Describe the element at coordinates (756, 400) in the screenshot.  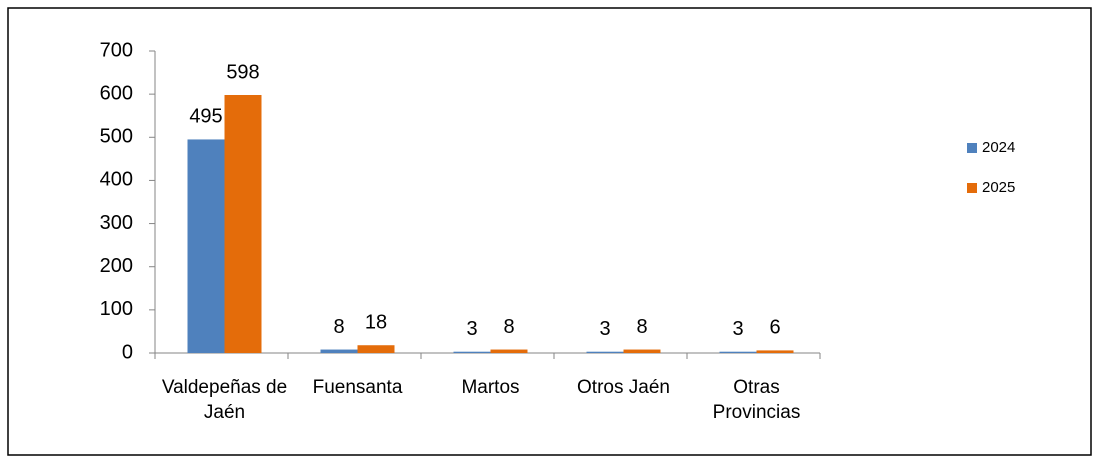
I see `x-tick-label: Otras Provincias` at that location.